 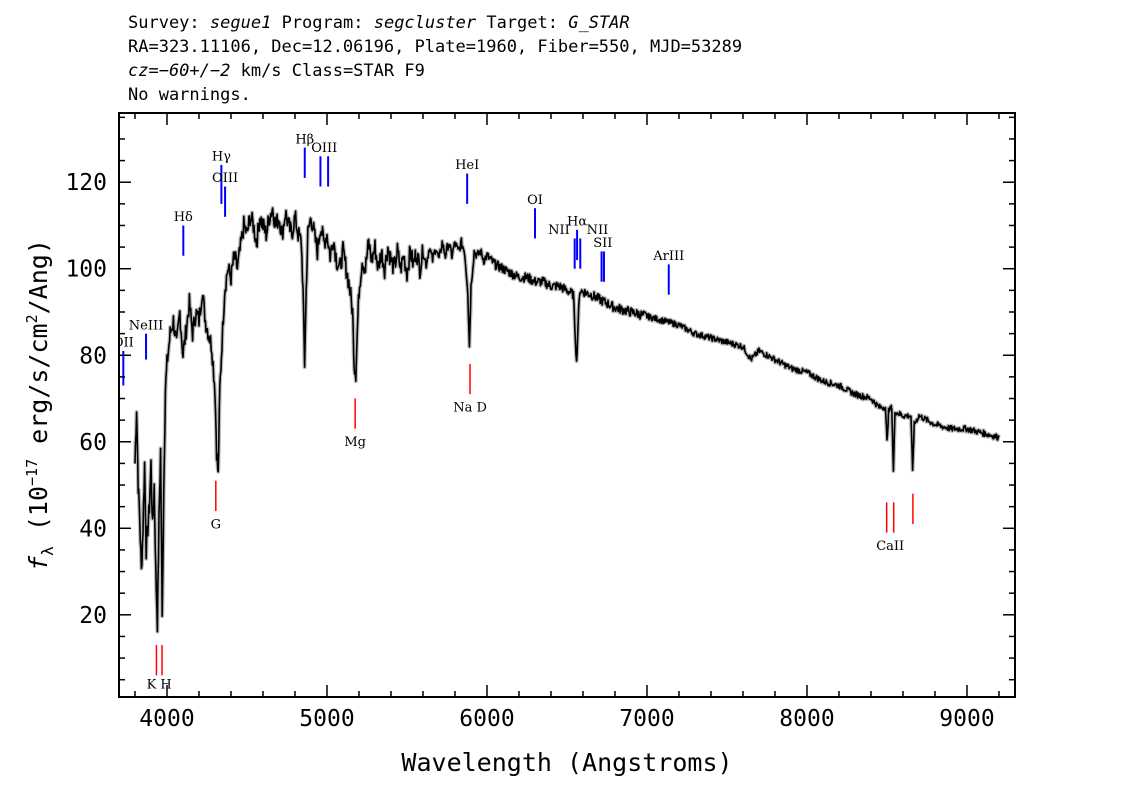 What do you see at coordinates (890, 546) in the screenshot?
I see `absorption-line-label: CaII` at bounding box center [890, 546].